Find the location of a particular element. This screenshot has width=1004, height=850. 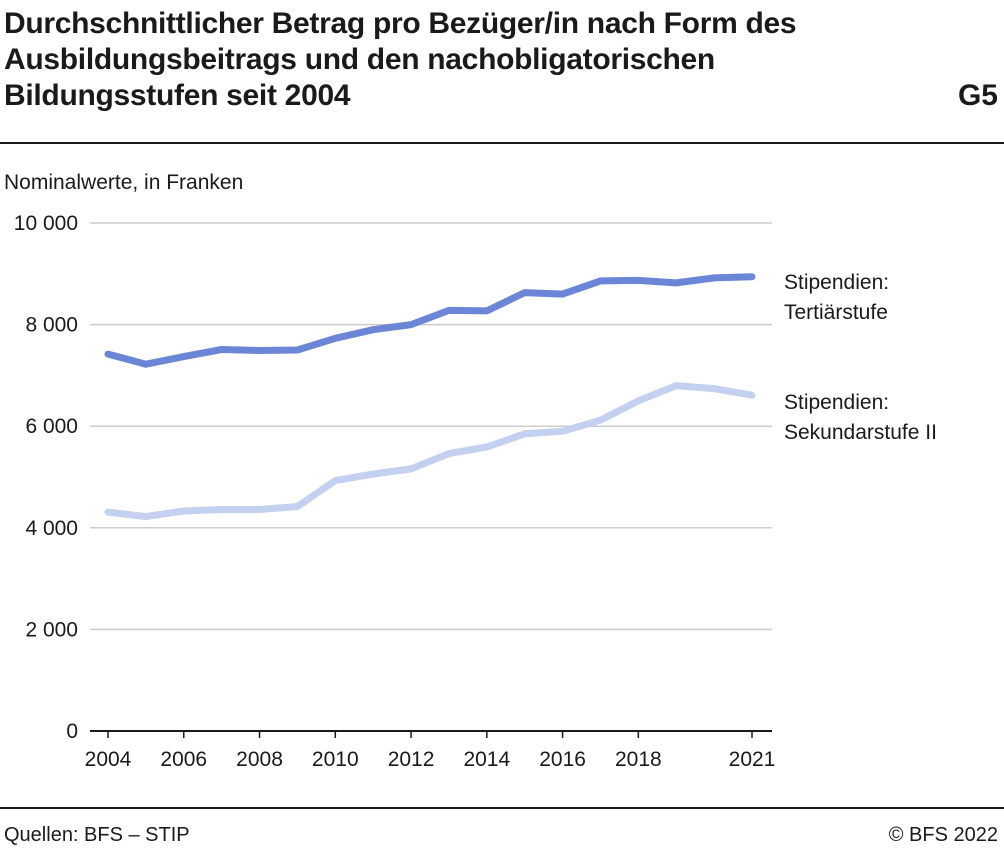

x-tick-label: 2016 is located at coordinates (562, 759).